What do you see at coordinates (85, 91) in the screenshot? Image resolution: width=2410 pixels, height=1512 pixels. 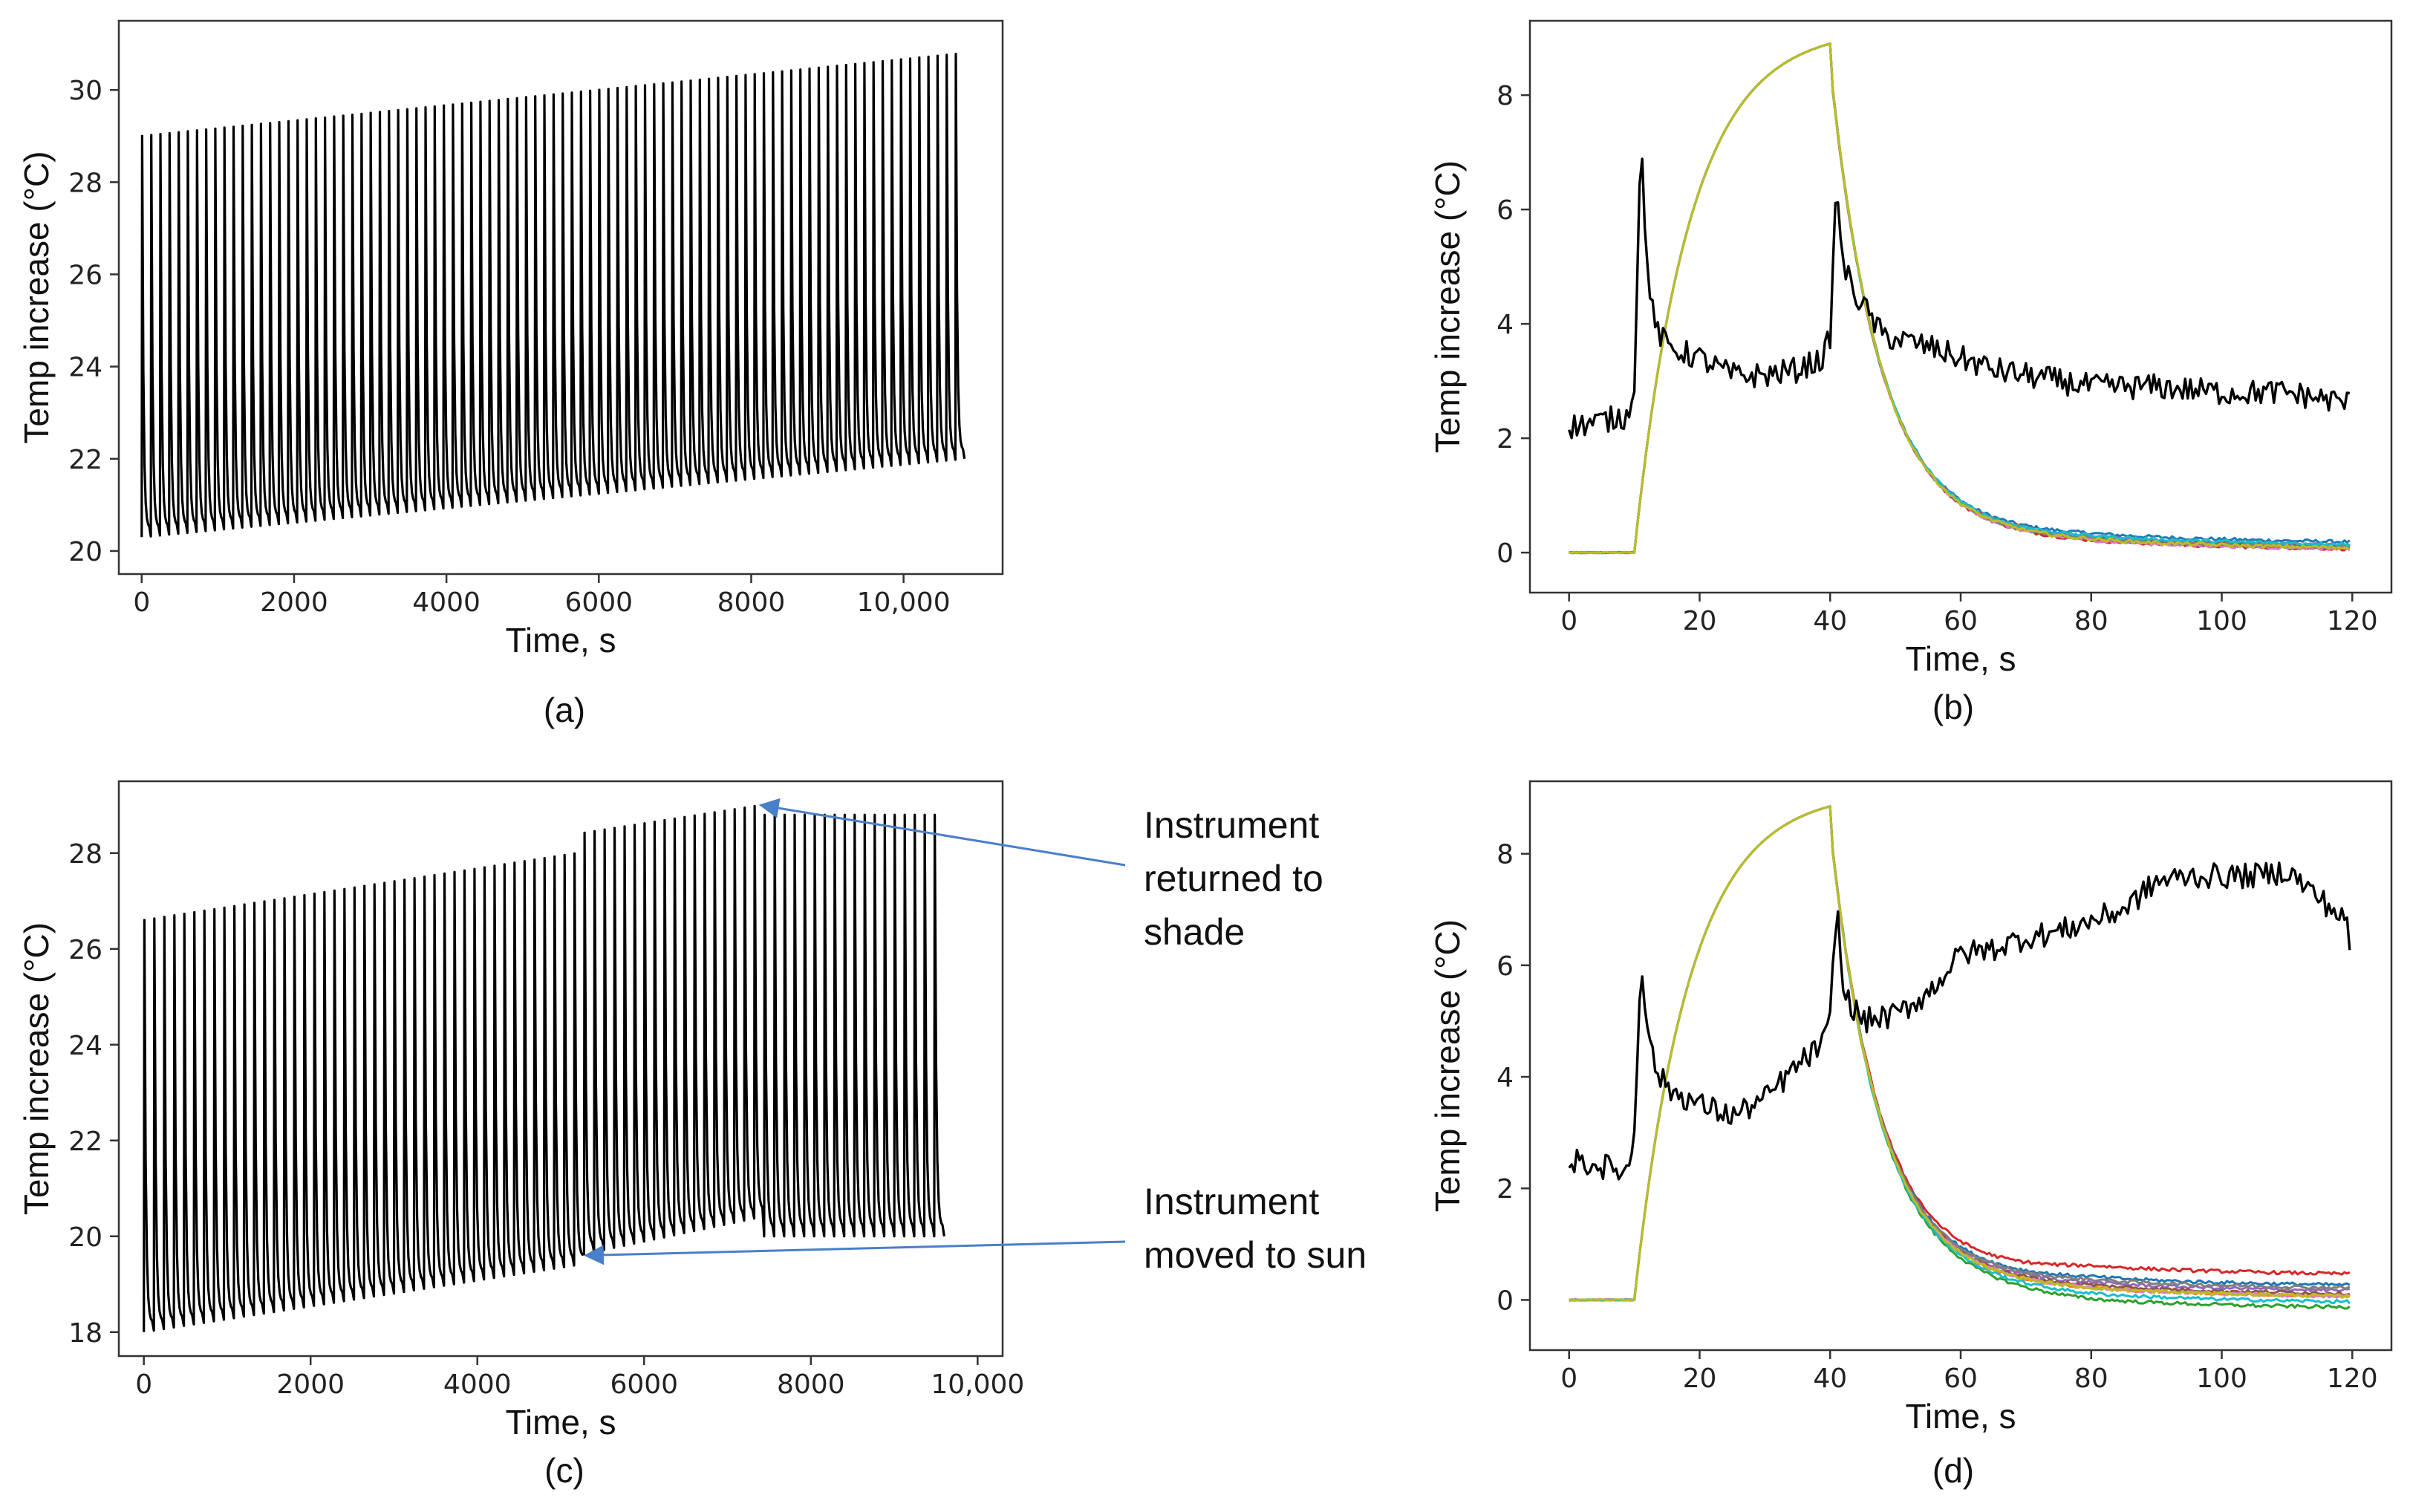 I see `y-tick-label: 30` at bounding box center [85, 91].